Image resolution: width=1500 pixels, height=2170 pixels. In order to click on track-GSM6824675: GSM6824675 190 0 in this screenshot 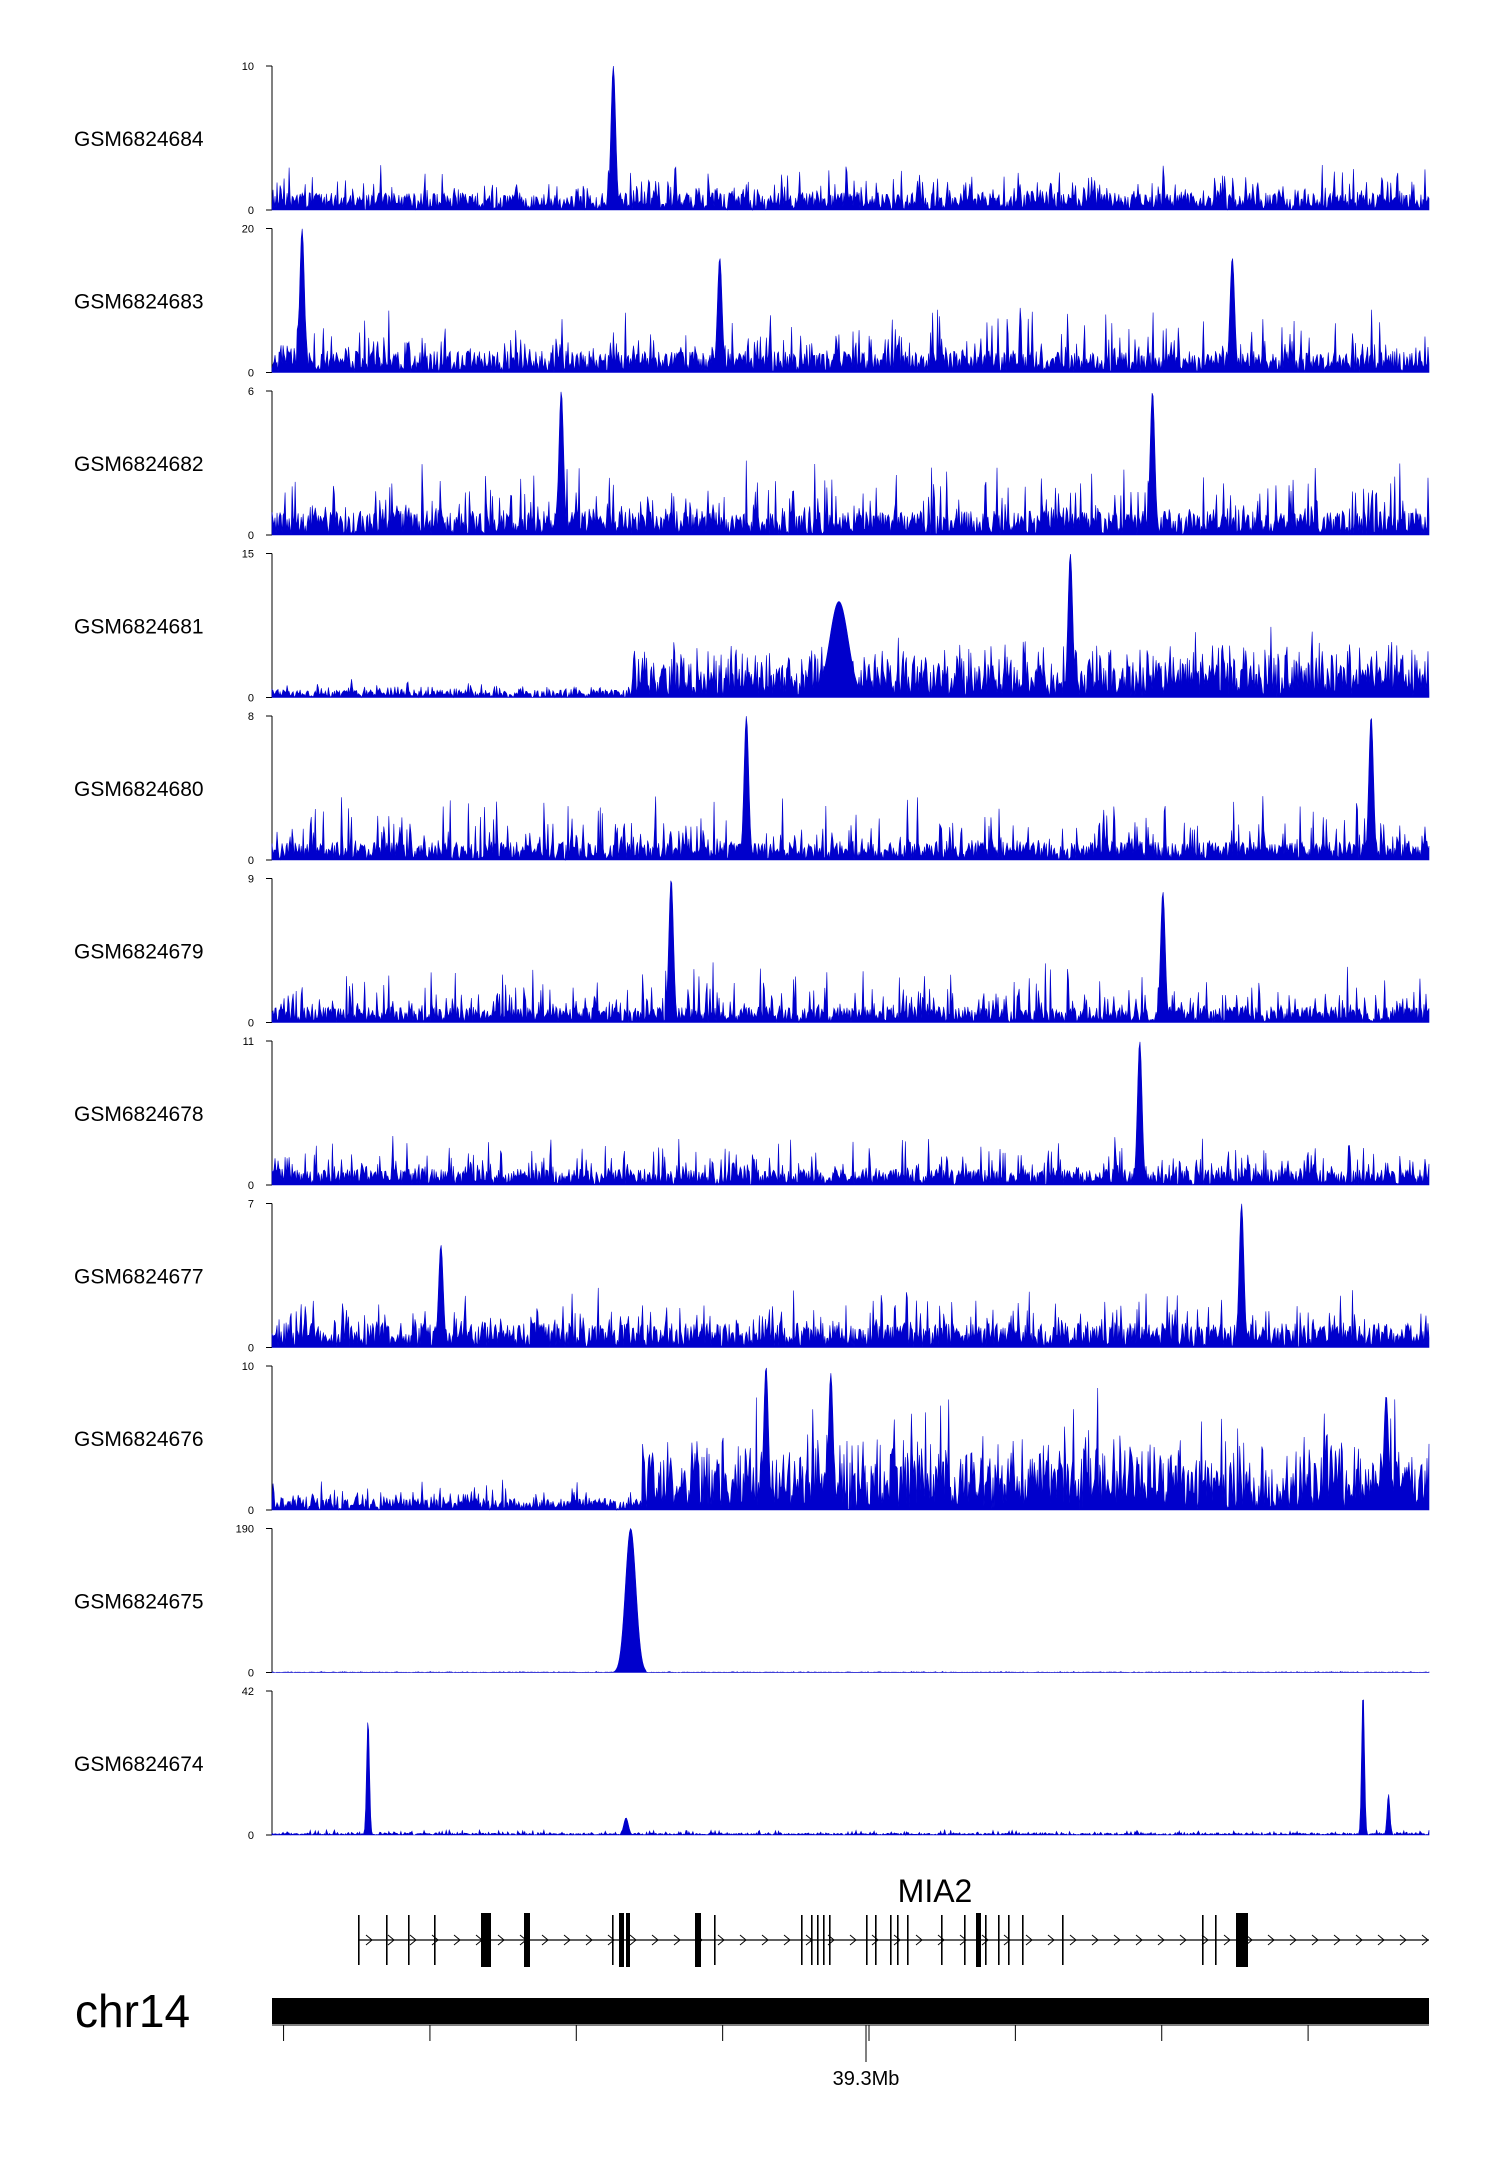, I will do `click(752, 1602)`.